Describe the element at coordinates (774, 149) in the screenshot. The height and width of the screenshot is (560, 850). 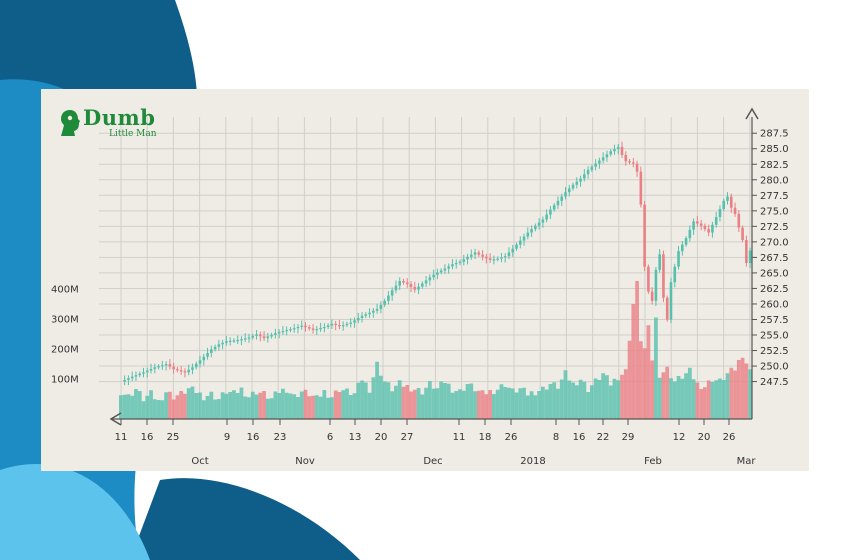
I see `price-tick-label: 285.0` at that location.